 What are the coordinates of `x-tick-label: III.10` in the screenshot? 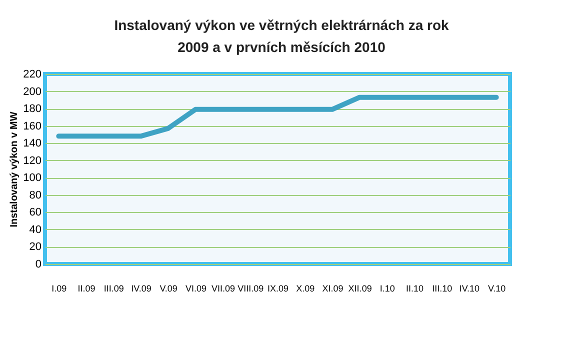 It's located at (442, 289).